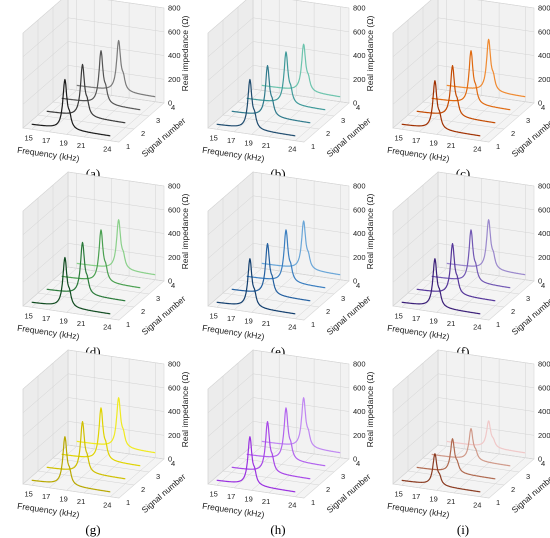  What do you see at coordinates (463, 529) in the screenshot?
I see `panel-caption: (i)` at bounding box center [463, 529].